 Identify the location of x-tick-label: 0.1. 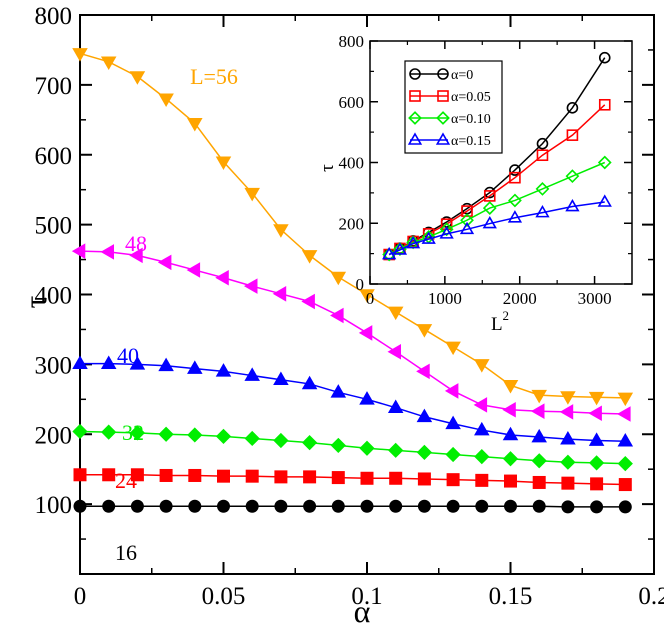
(366, 596).